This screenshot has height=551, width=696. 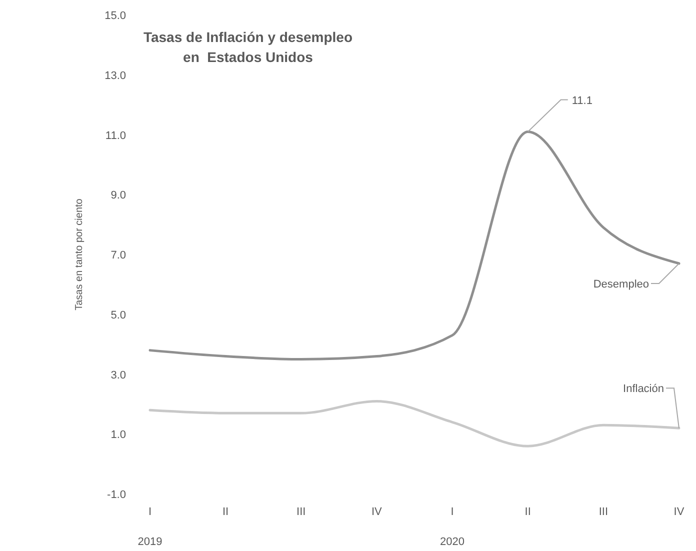 I want to click on y-tick-label: 13.0, so click(x=115, y=76).